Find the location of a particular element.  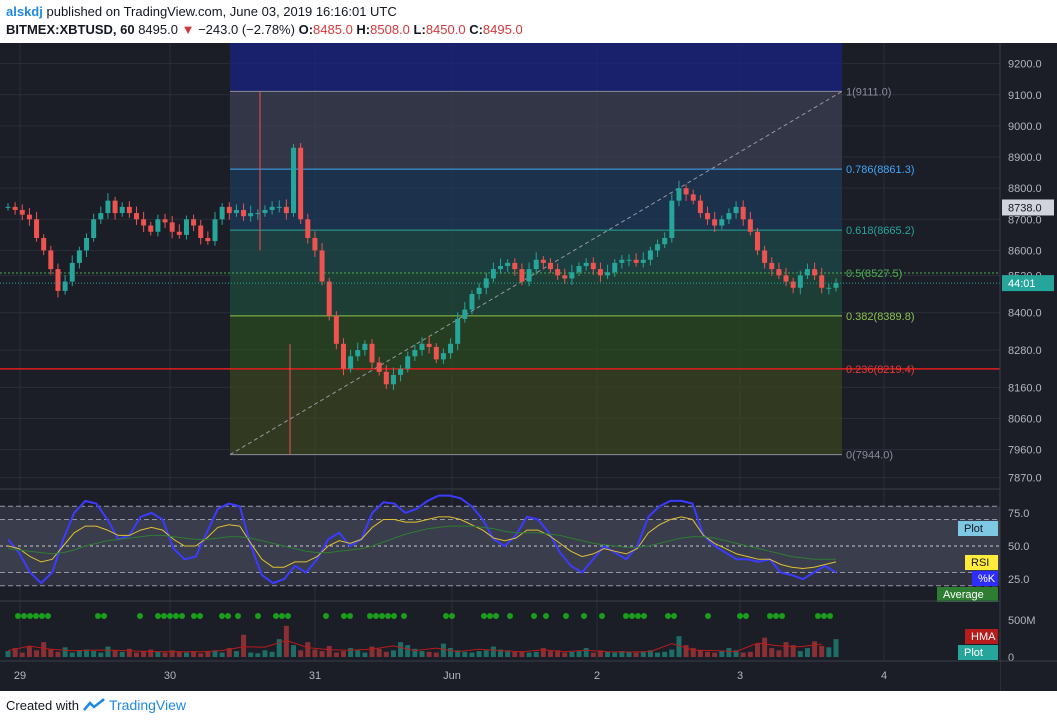

price-tick-label: 8060.0 is located at coordinates (1025, 420).